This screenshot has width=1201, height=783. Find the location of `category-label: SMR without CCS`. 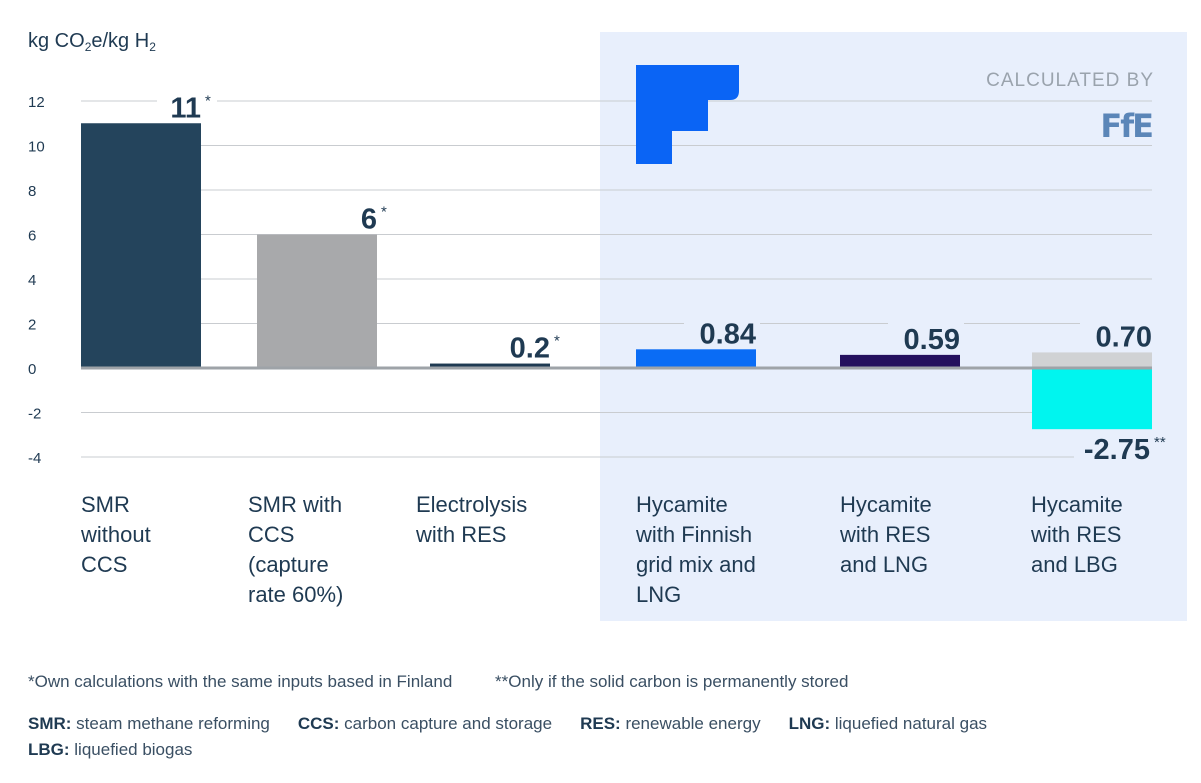

category-label: SMR without CCS is located at coordinates (156, 535).